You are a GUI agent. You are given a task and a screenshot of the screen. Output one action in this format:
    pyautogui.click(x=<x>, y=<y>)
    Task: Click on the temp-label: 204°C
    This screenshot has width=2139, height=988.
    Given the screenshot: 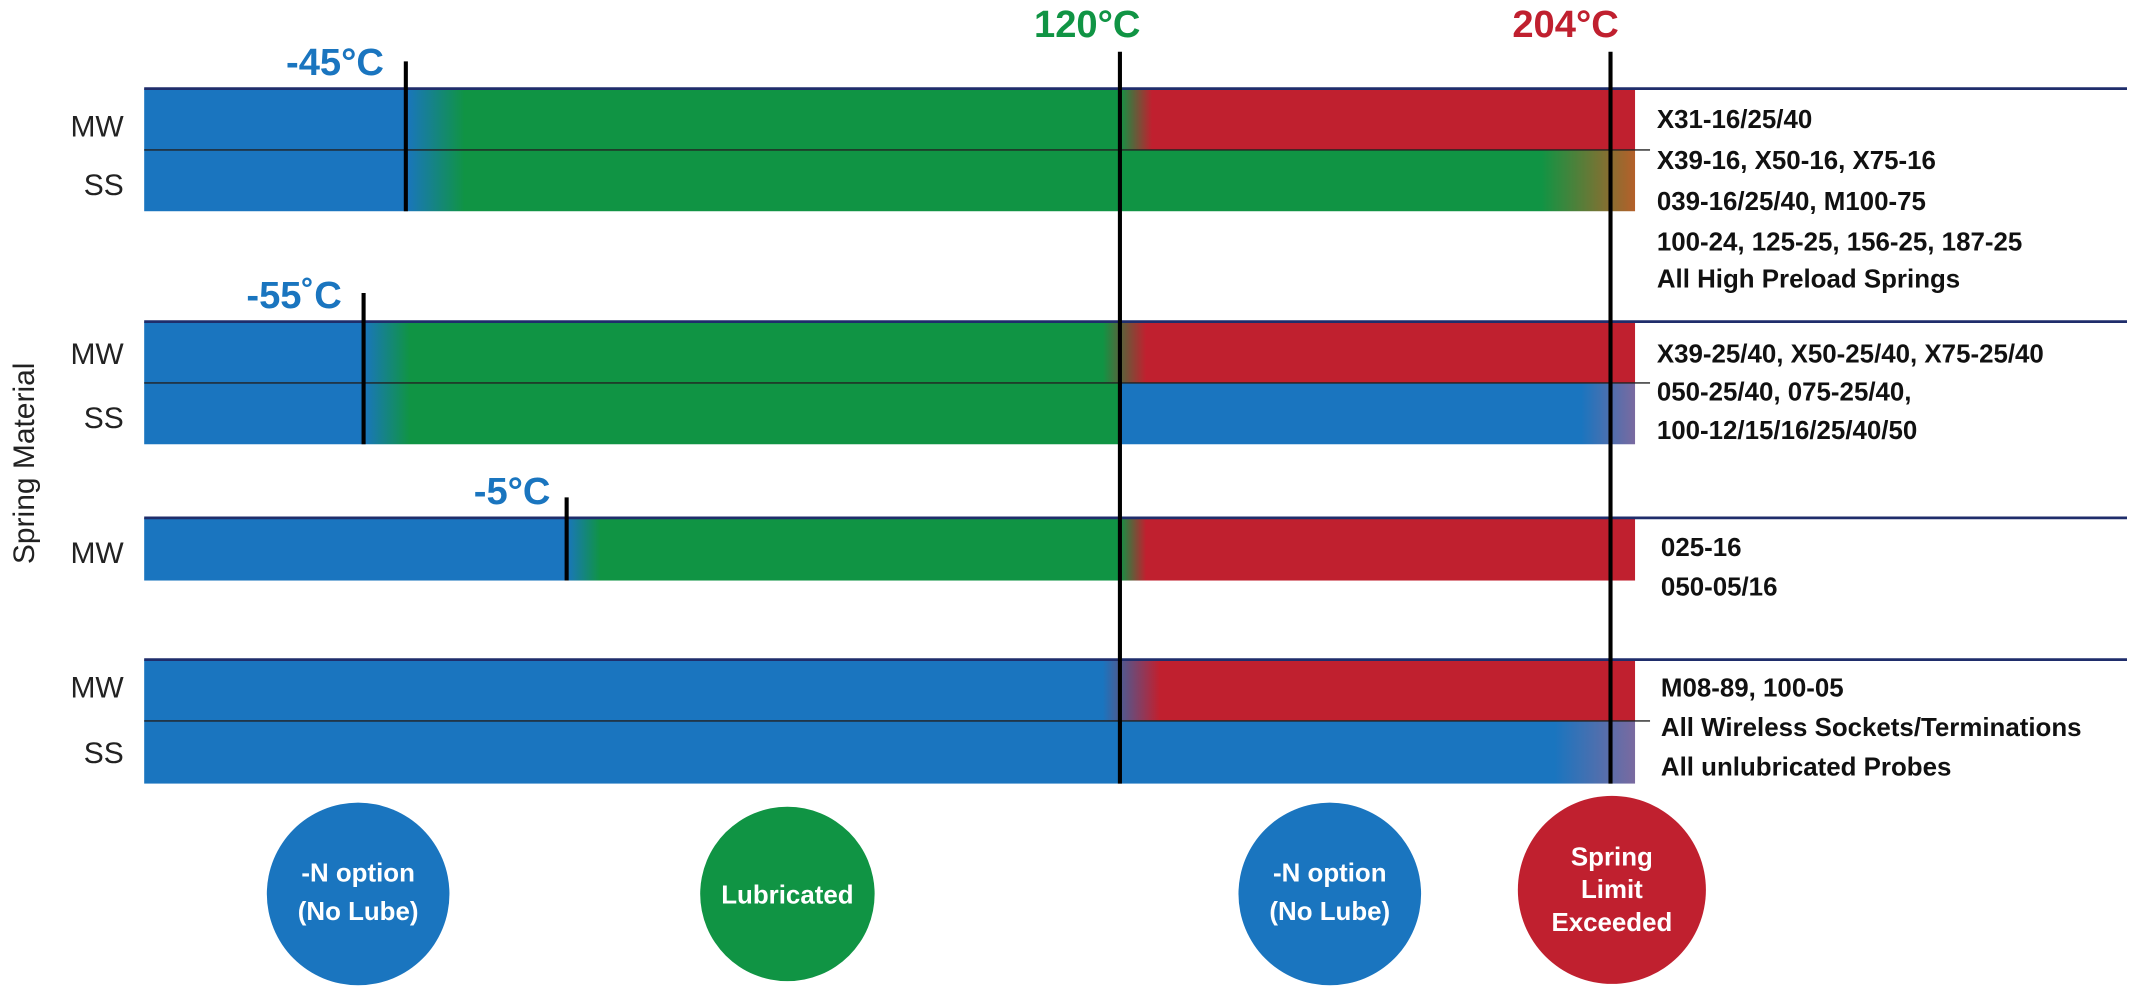 What is the action you would take?
    pyautogui.click(x=1565, y=24)
    